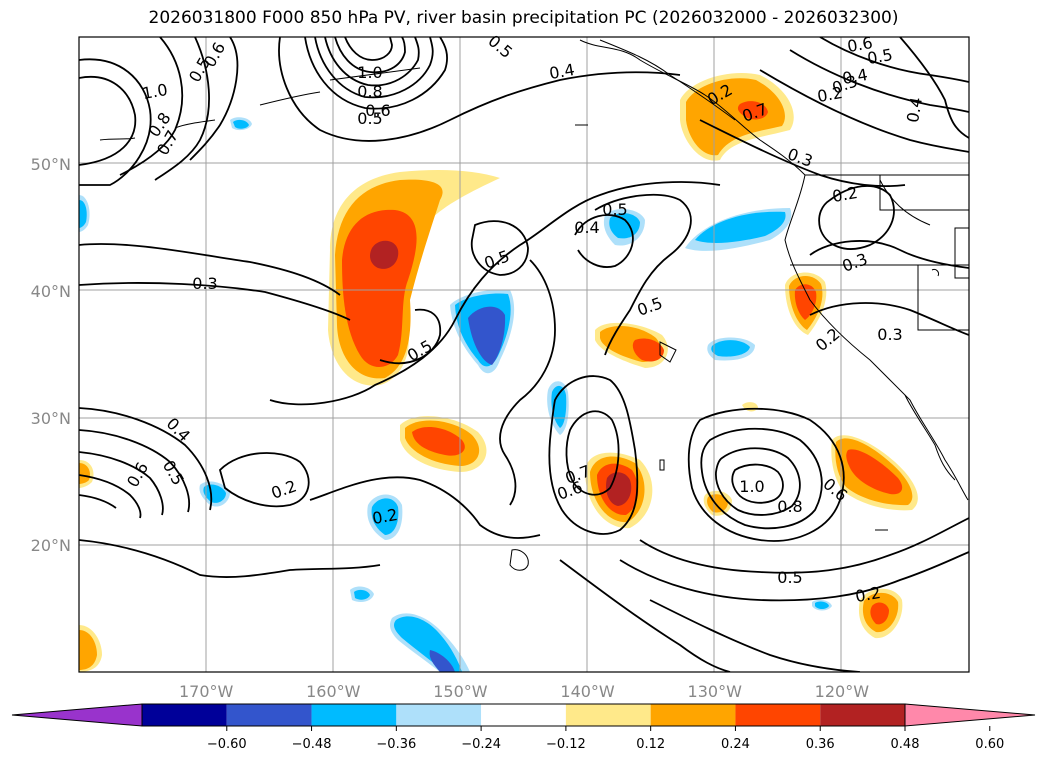  Describe the element at coordinates (460, 691) in the screenshot. I see `lon-tick-label: 150°W` at that location.